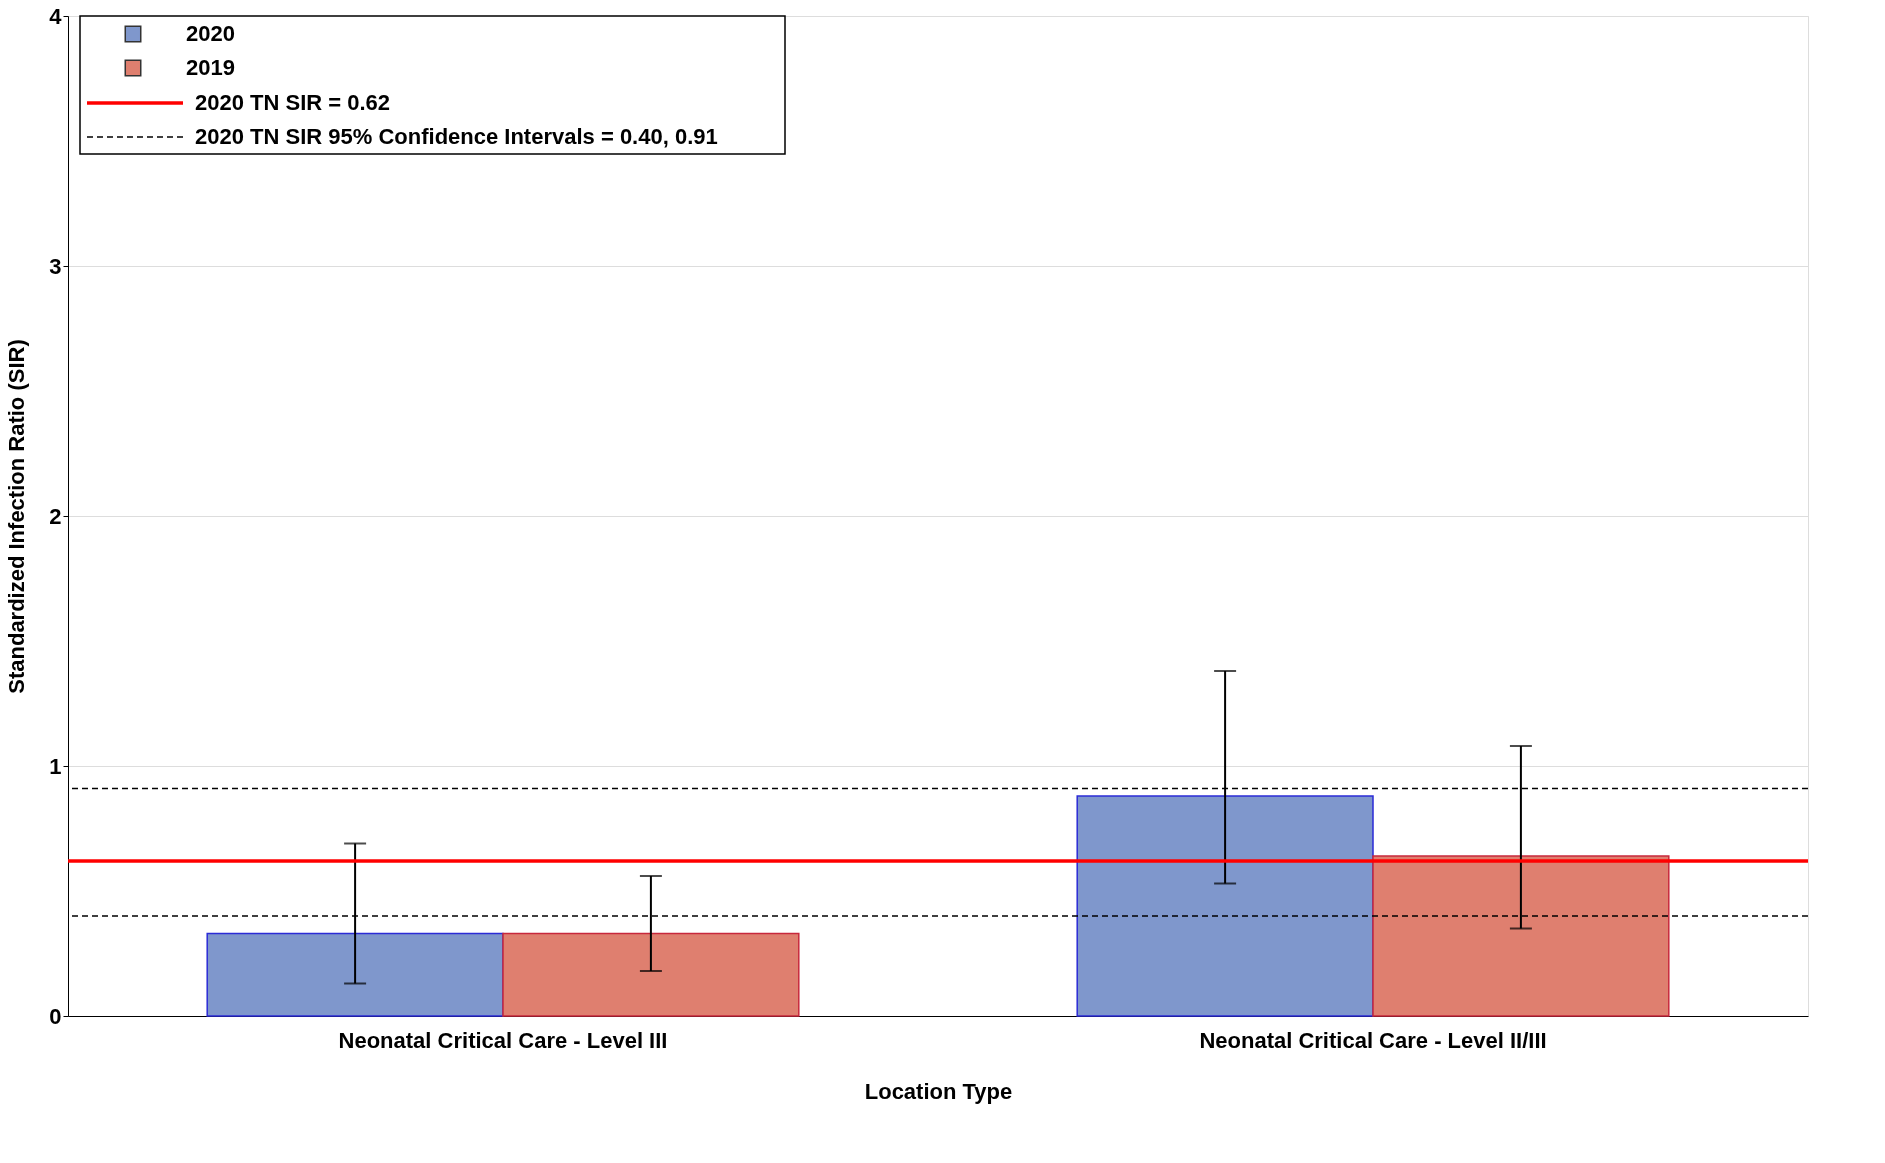  What do you see at coordinates (55, 516) in the screenshot?
I see `y-tick-label: 2` at bounding box center [55, 516].